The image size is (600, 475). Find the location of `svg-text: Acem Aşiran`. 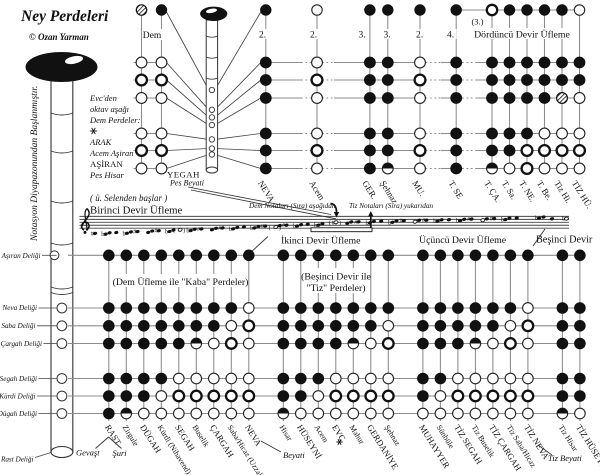

svg-text: Acem Aşiran is located at coordinates (111, 153).